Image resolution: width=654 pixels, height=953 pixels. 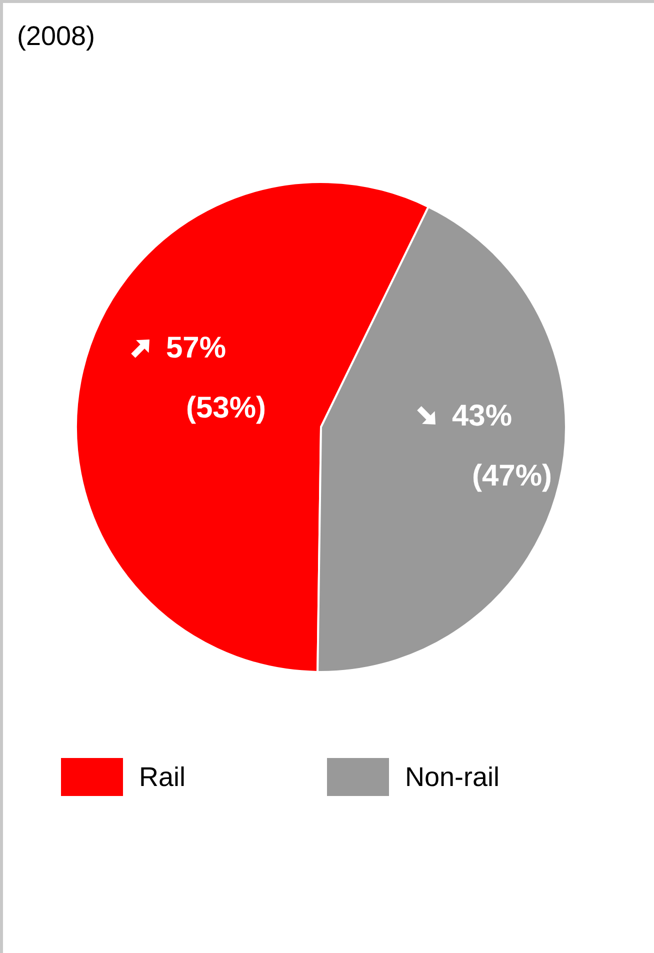 What do you see at coordinates (162, 777) in the screenshot?
I see `legend-label: Rail` at bounding box center [162, 777].